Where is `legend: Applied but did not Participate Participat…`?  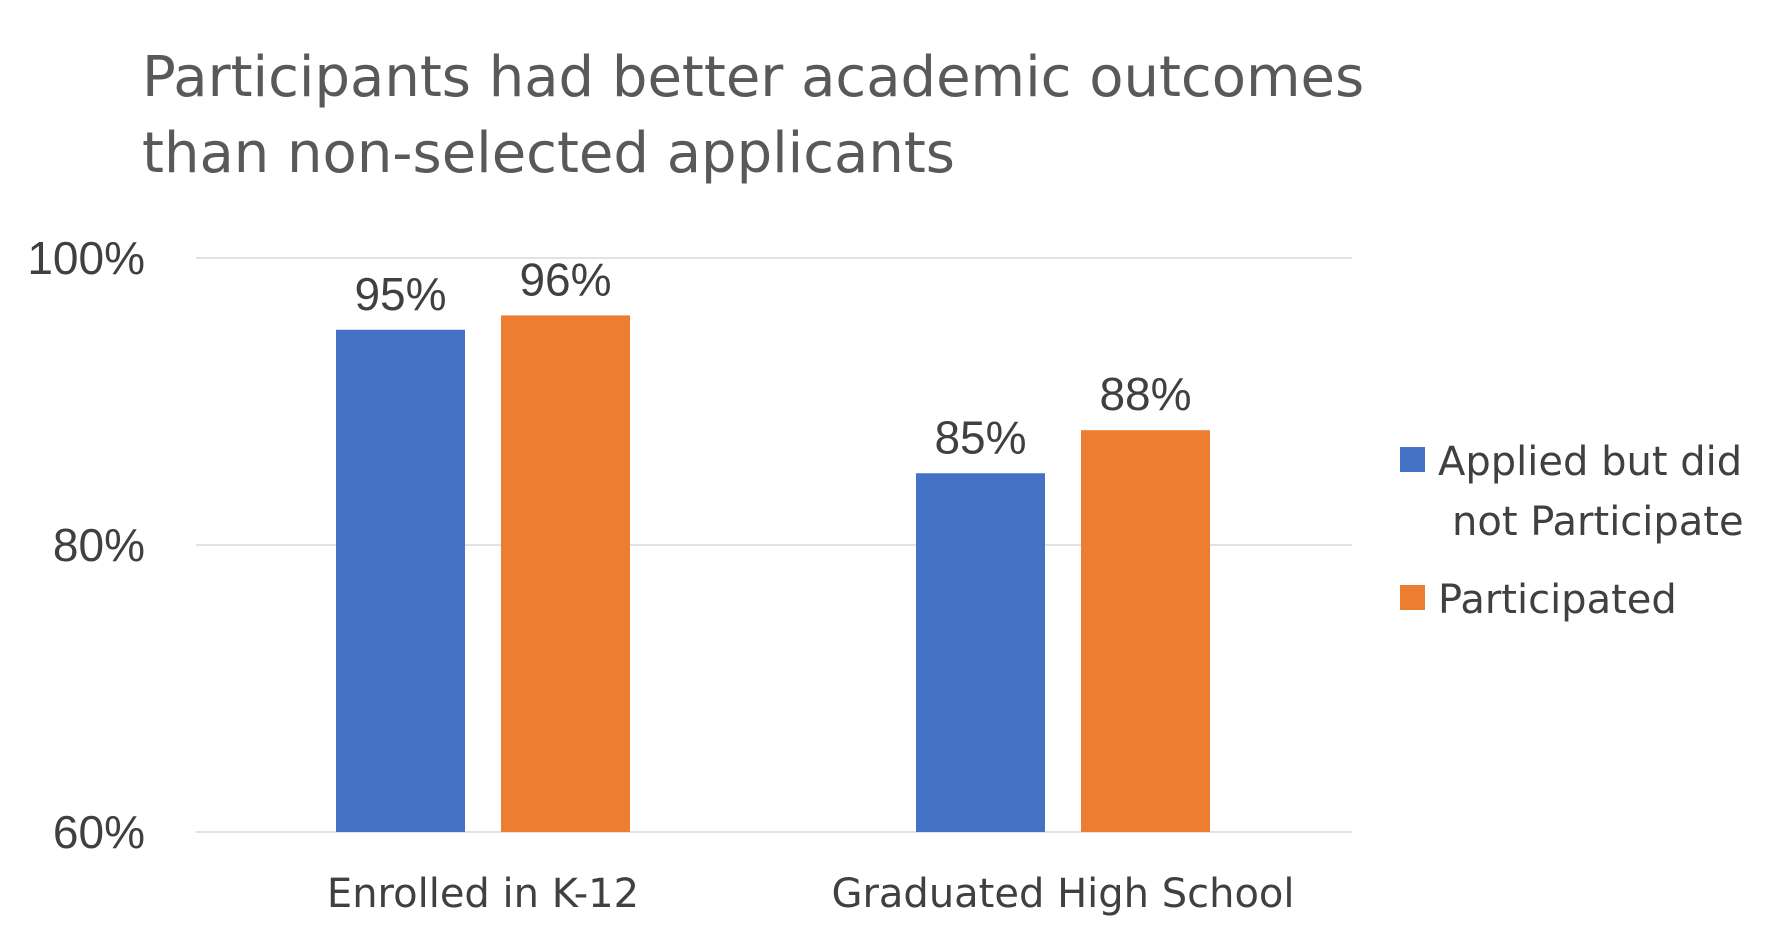 legend: Applied but did not Participate Participat… is located at coordinates (1572, 531).